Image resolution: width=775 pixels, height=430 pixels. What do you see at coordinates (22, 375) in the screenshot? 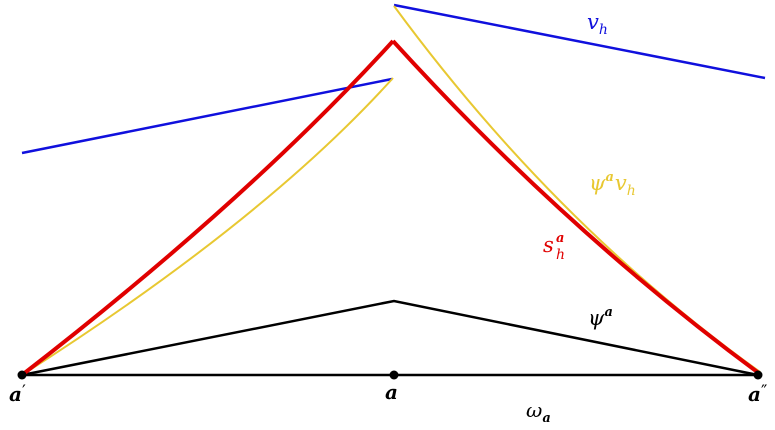
I see `vertex-a-prime-dot` at bounding box center [22, 375].